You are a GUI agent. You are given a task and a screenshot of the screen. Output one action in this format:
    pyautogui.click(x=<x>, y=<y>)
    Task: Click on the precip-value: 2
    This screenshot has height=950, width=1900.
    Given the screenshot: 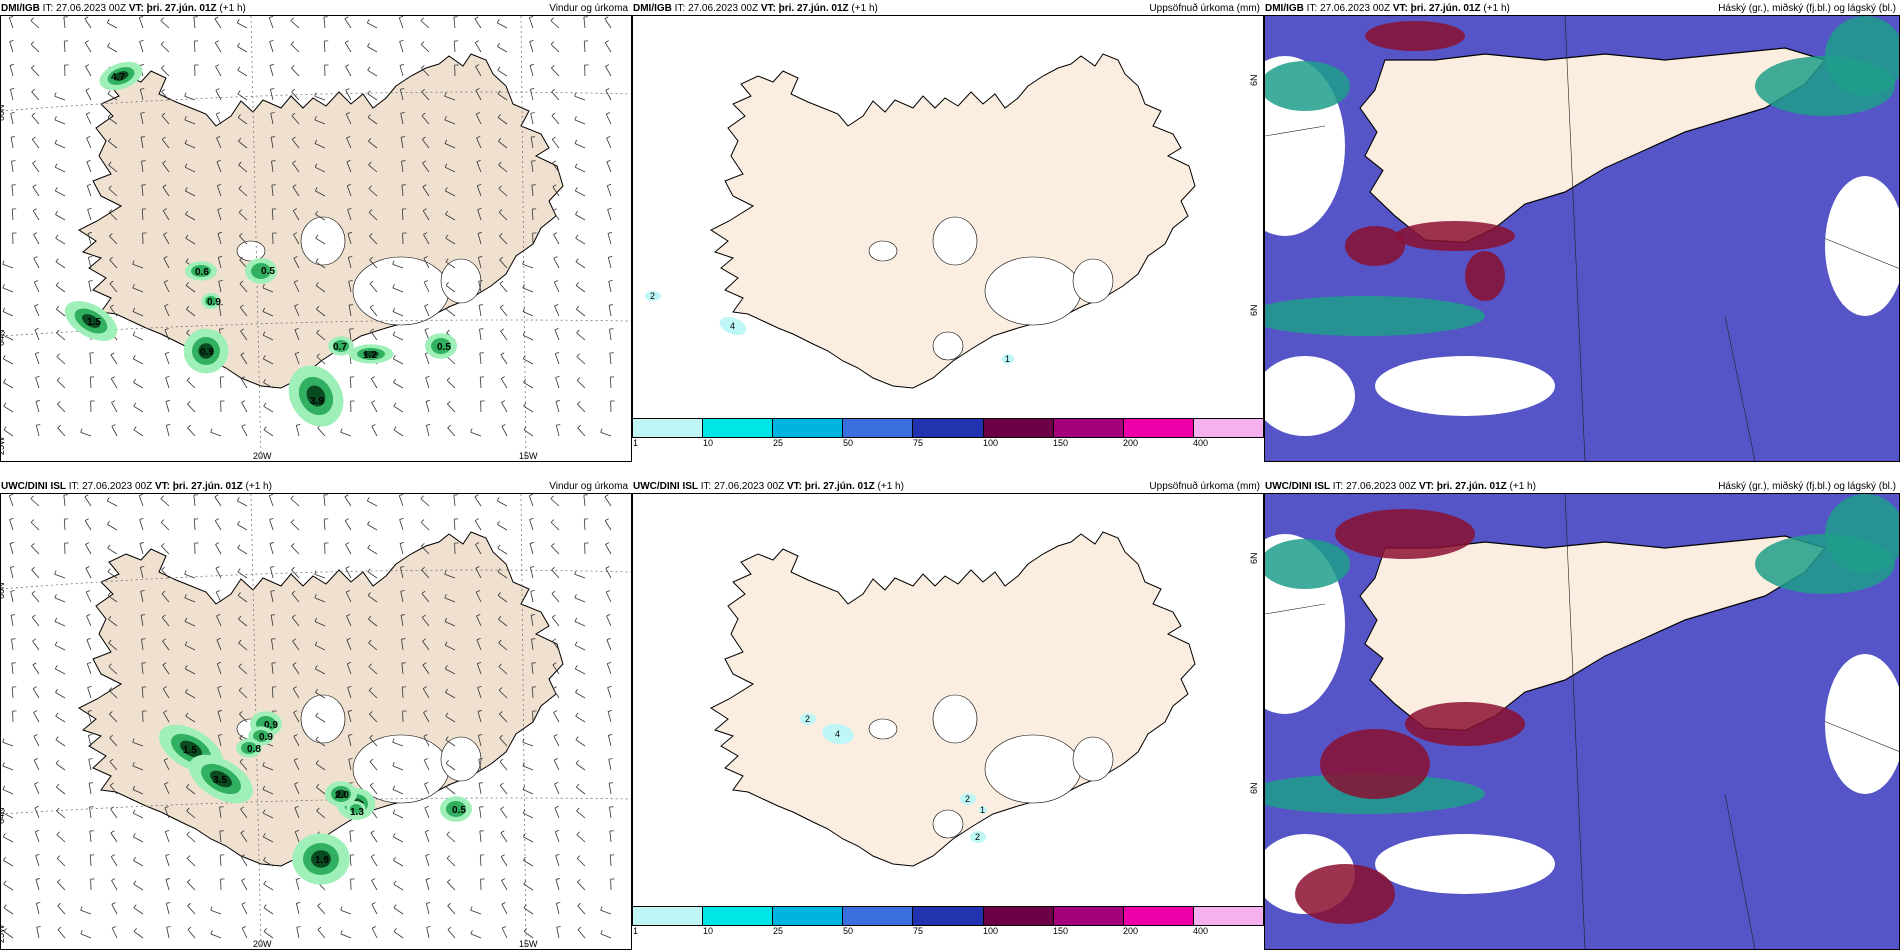 What is the action you would take?
    pyautogui.click(x=652, y=296)
    